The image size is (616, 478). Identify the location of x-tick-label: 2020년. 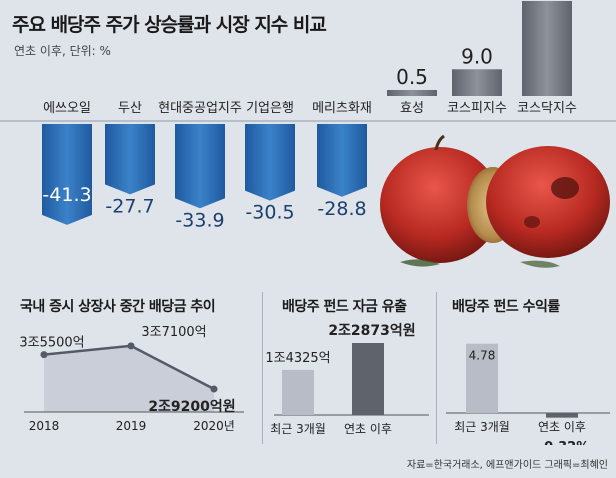
(214, 426).